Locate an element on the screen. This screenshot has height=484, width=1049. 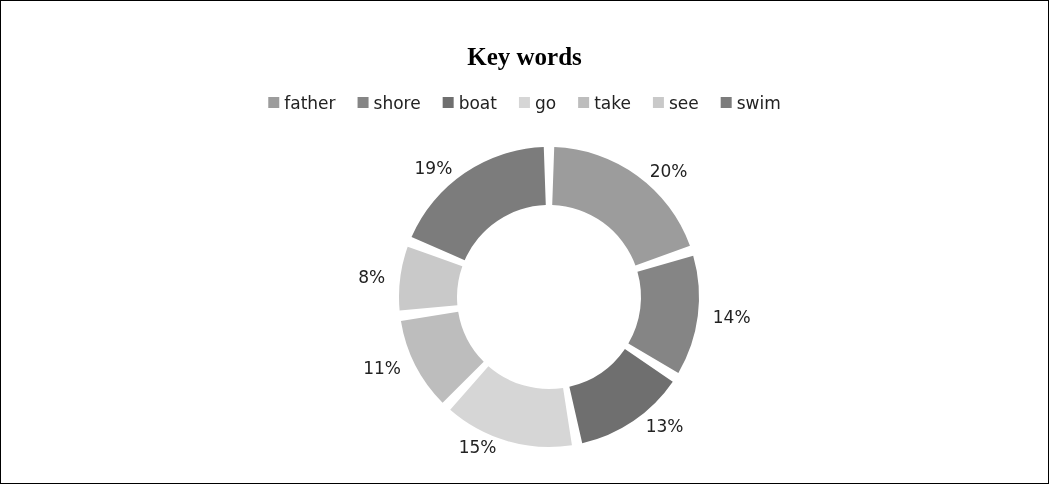
legend-label: see is located at coordinates (683, 102).